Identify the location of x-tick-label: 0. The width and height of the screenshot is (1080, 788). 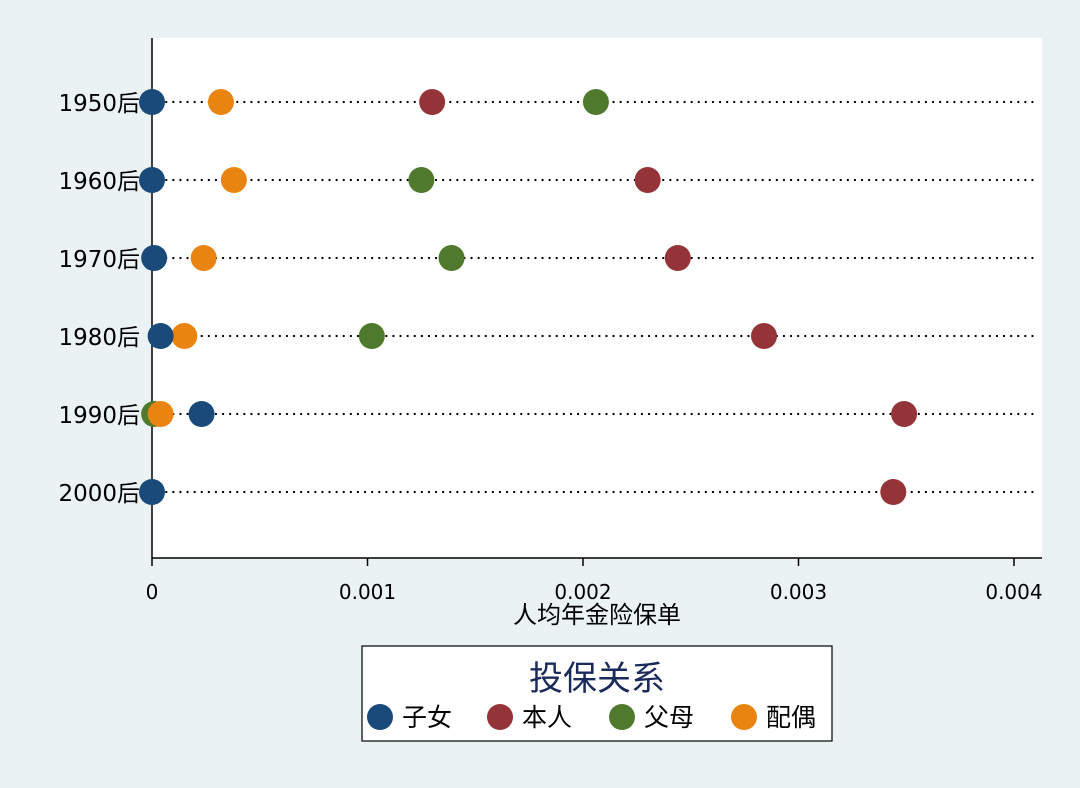
(152, 592).